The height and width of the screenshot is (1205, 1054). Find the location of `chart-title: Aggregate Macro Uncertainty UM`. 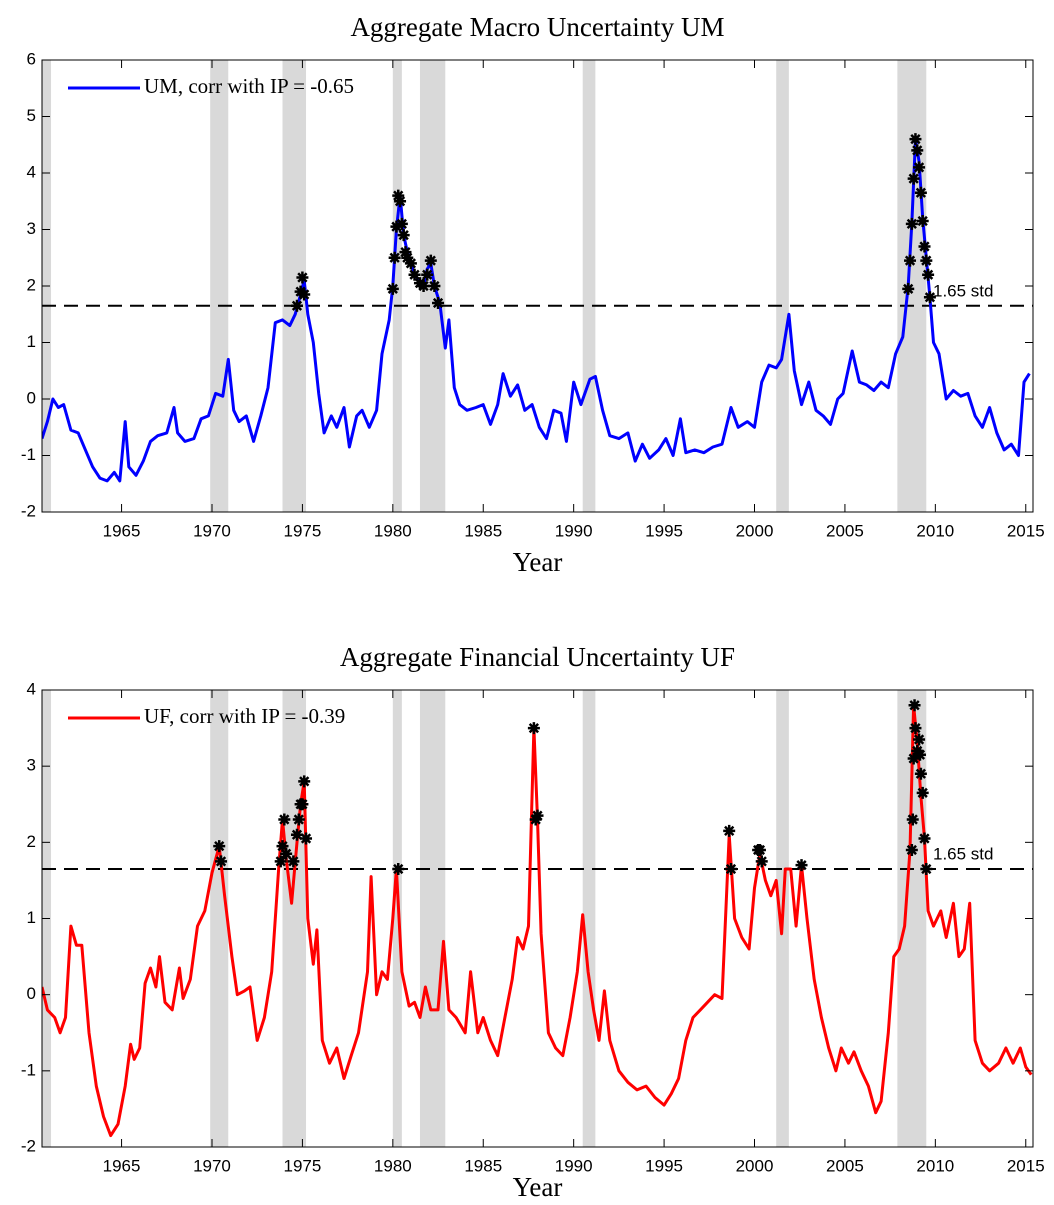

chart-title: Aggregate Macro Uncertainty UM is located at coordinates (537, 27).